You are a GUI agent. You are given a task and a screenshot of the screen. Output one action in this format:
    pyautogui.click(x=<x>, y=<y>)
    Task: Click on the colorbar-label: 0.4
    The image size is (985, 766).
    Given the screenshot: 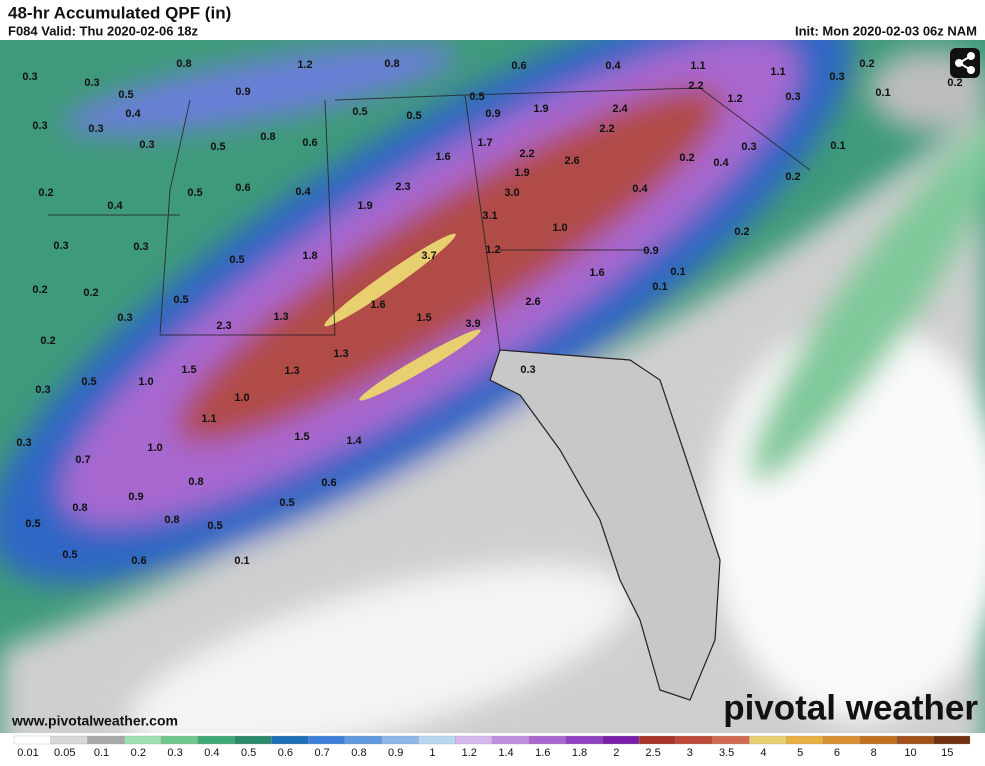 What is the action you would take?
    pyautogui.click(x=211, y=753)
    